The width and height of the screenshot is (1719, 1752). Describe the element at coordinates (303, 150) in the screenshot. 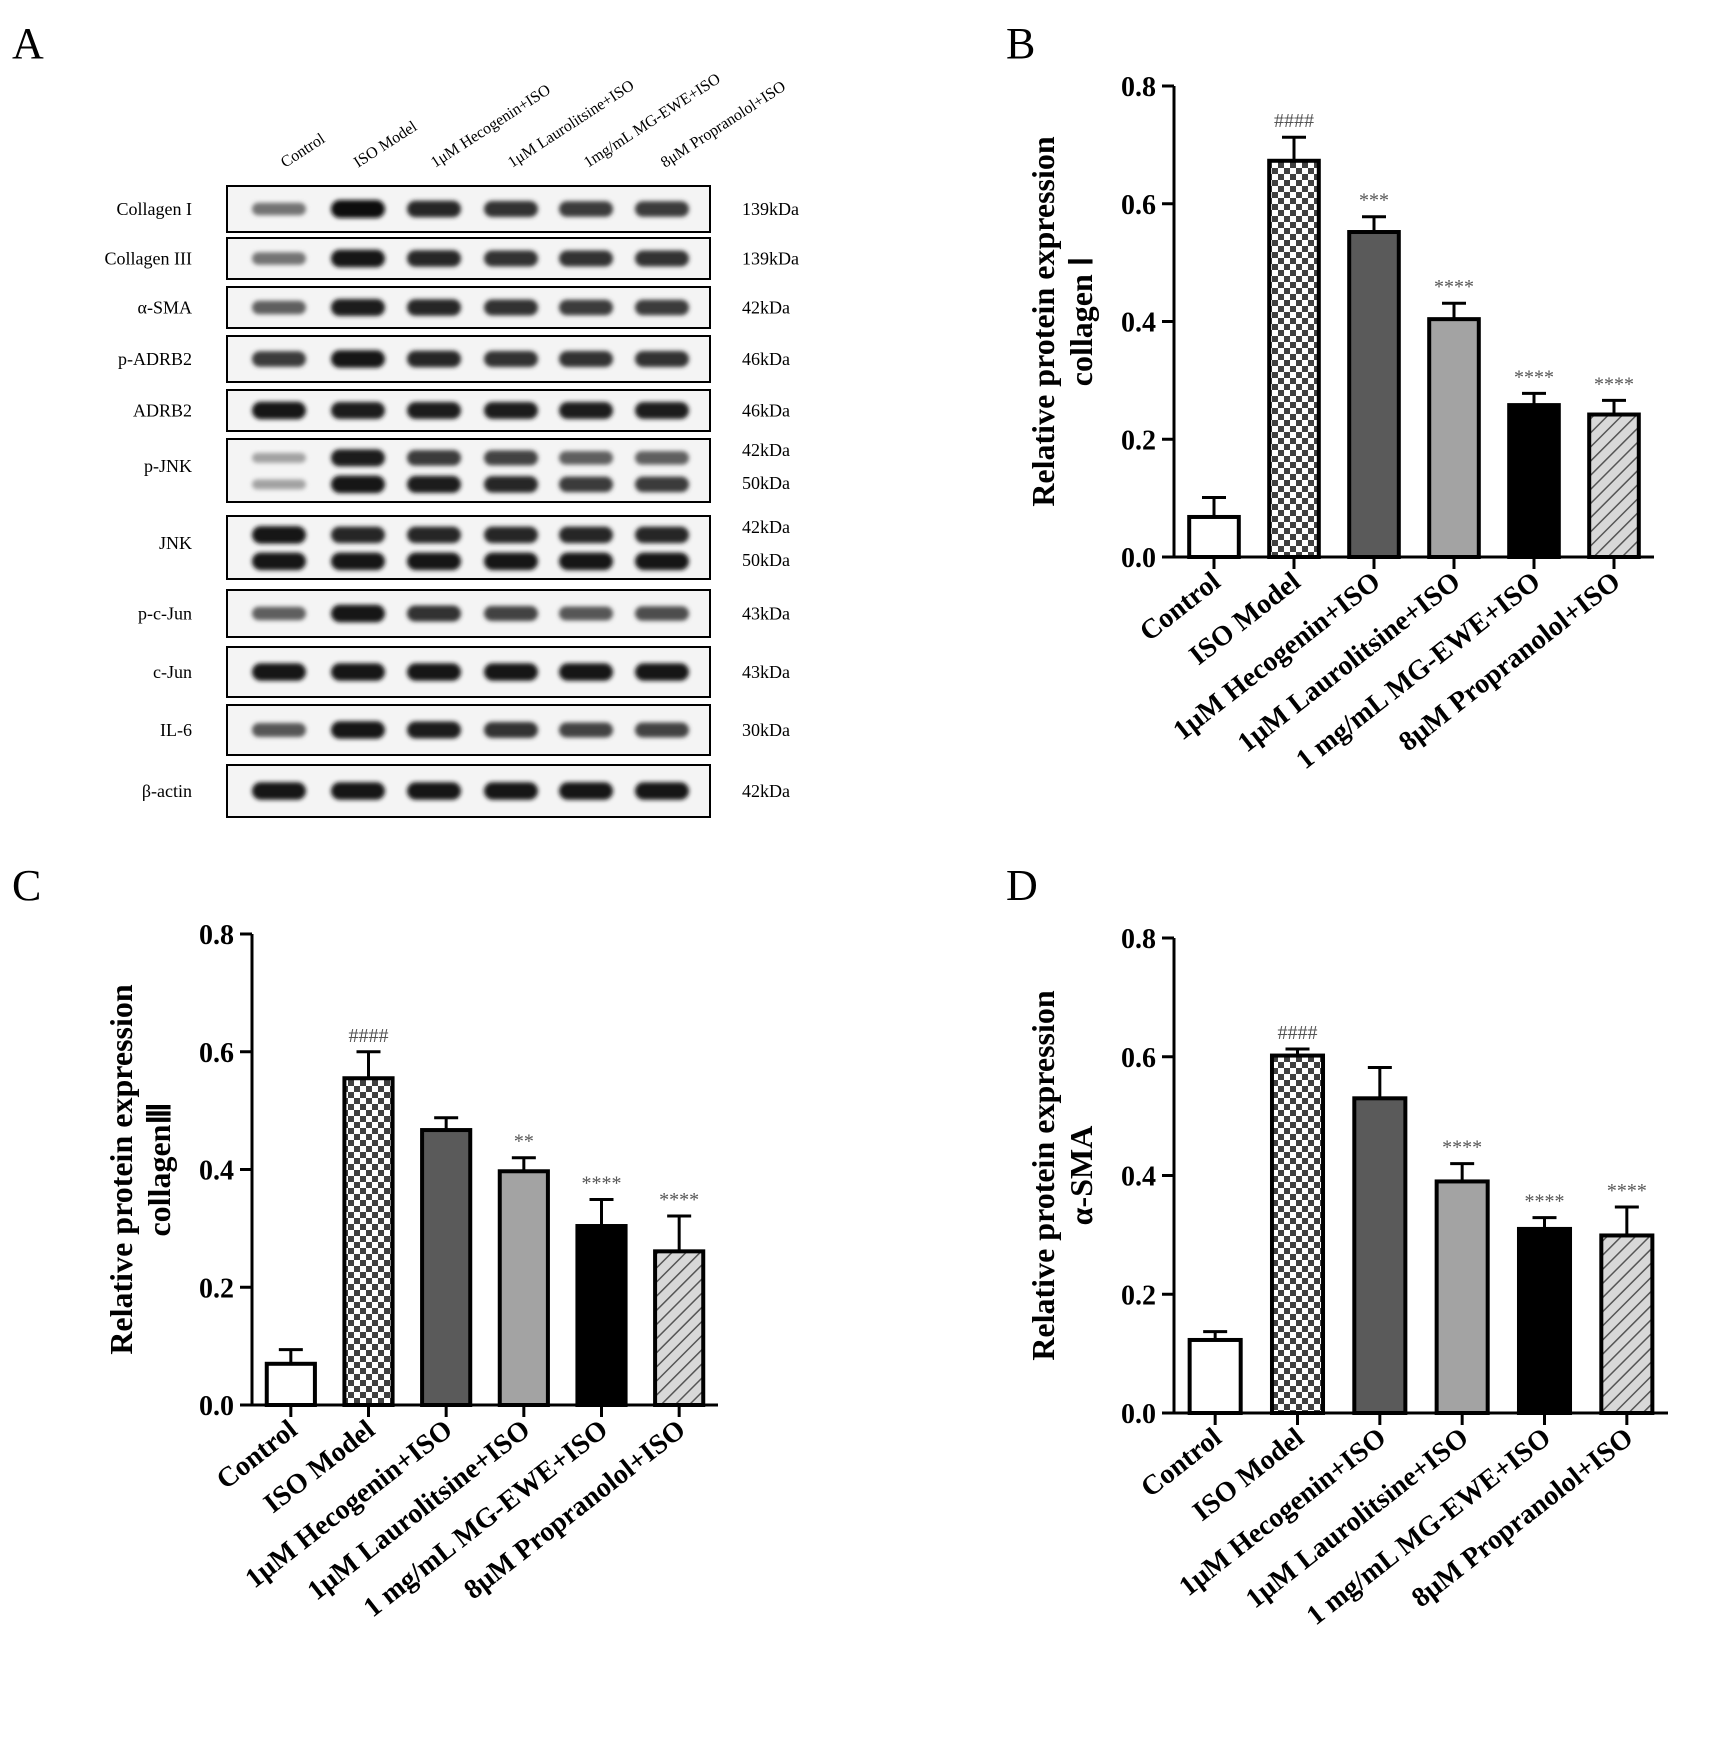

I see `lane-header: Control` at that location.